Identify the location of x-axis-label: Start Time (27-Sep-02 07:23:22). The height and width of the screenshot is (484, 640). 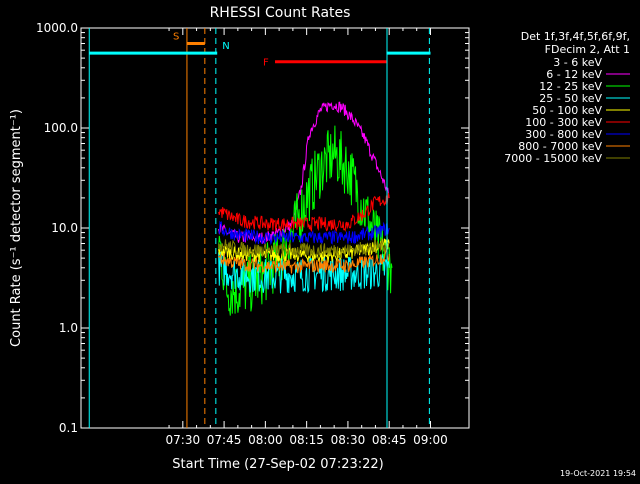
(277, 464).